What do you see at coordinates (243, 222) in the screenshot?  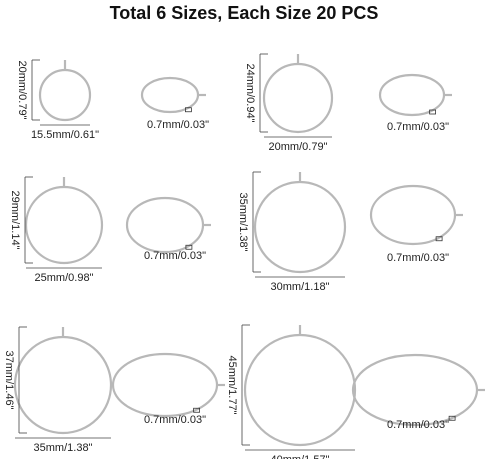 I see `height-label: 35mm/1.38"` at bounding box center [243, 222].